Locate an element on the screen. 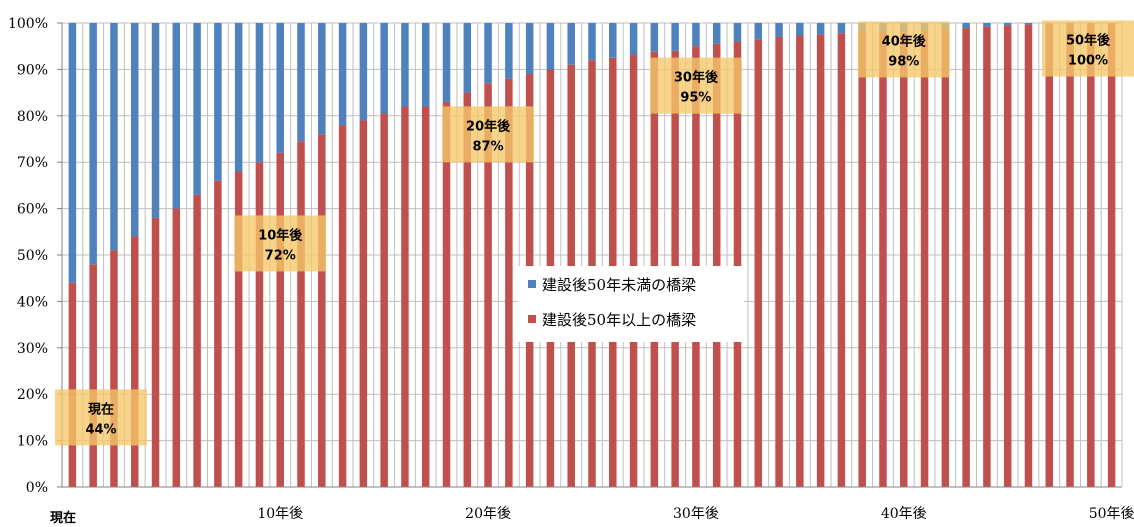  annotation-callout: 30年後 95% is located at coordinates (695, 85).